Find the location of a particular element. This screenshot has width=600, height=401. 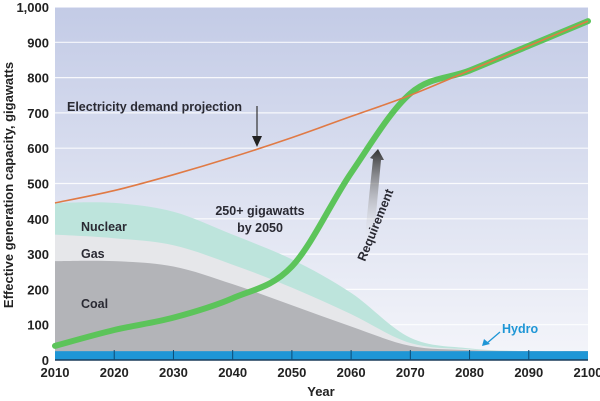

y-tick-label: 600 is located at coordinates (38, 148).